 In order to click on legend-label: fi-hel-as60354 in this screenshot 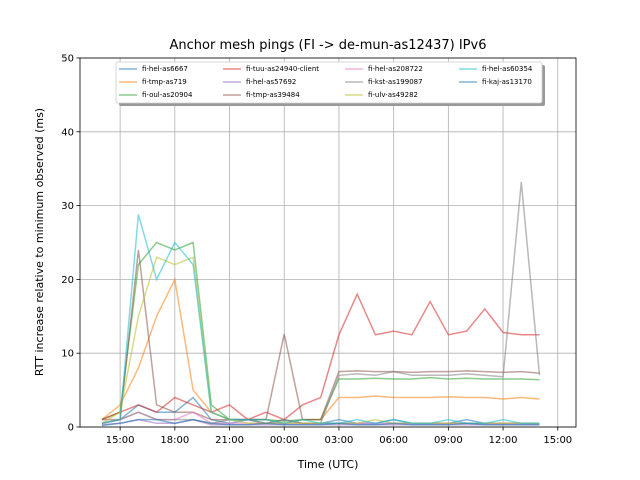, I will do `click(507, 69)`.